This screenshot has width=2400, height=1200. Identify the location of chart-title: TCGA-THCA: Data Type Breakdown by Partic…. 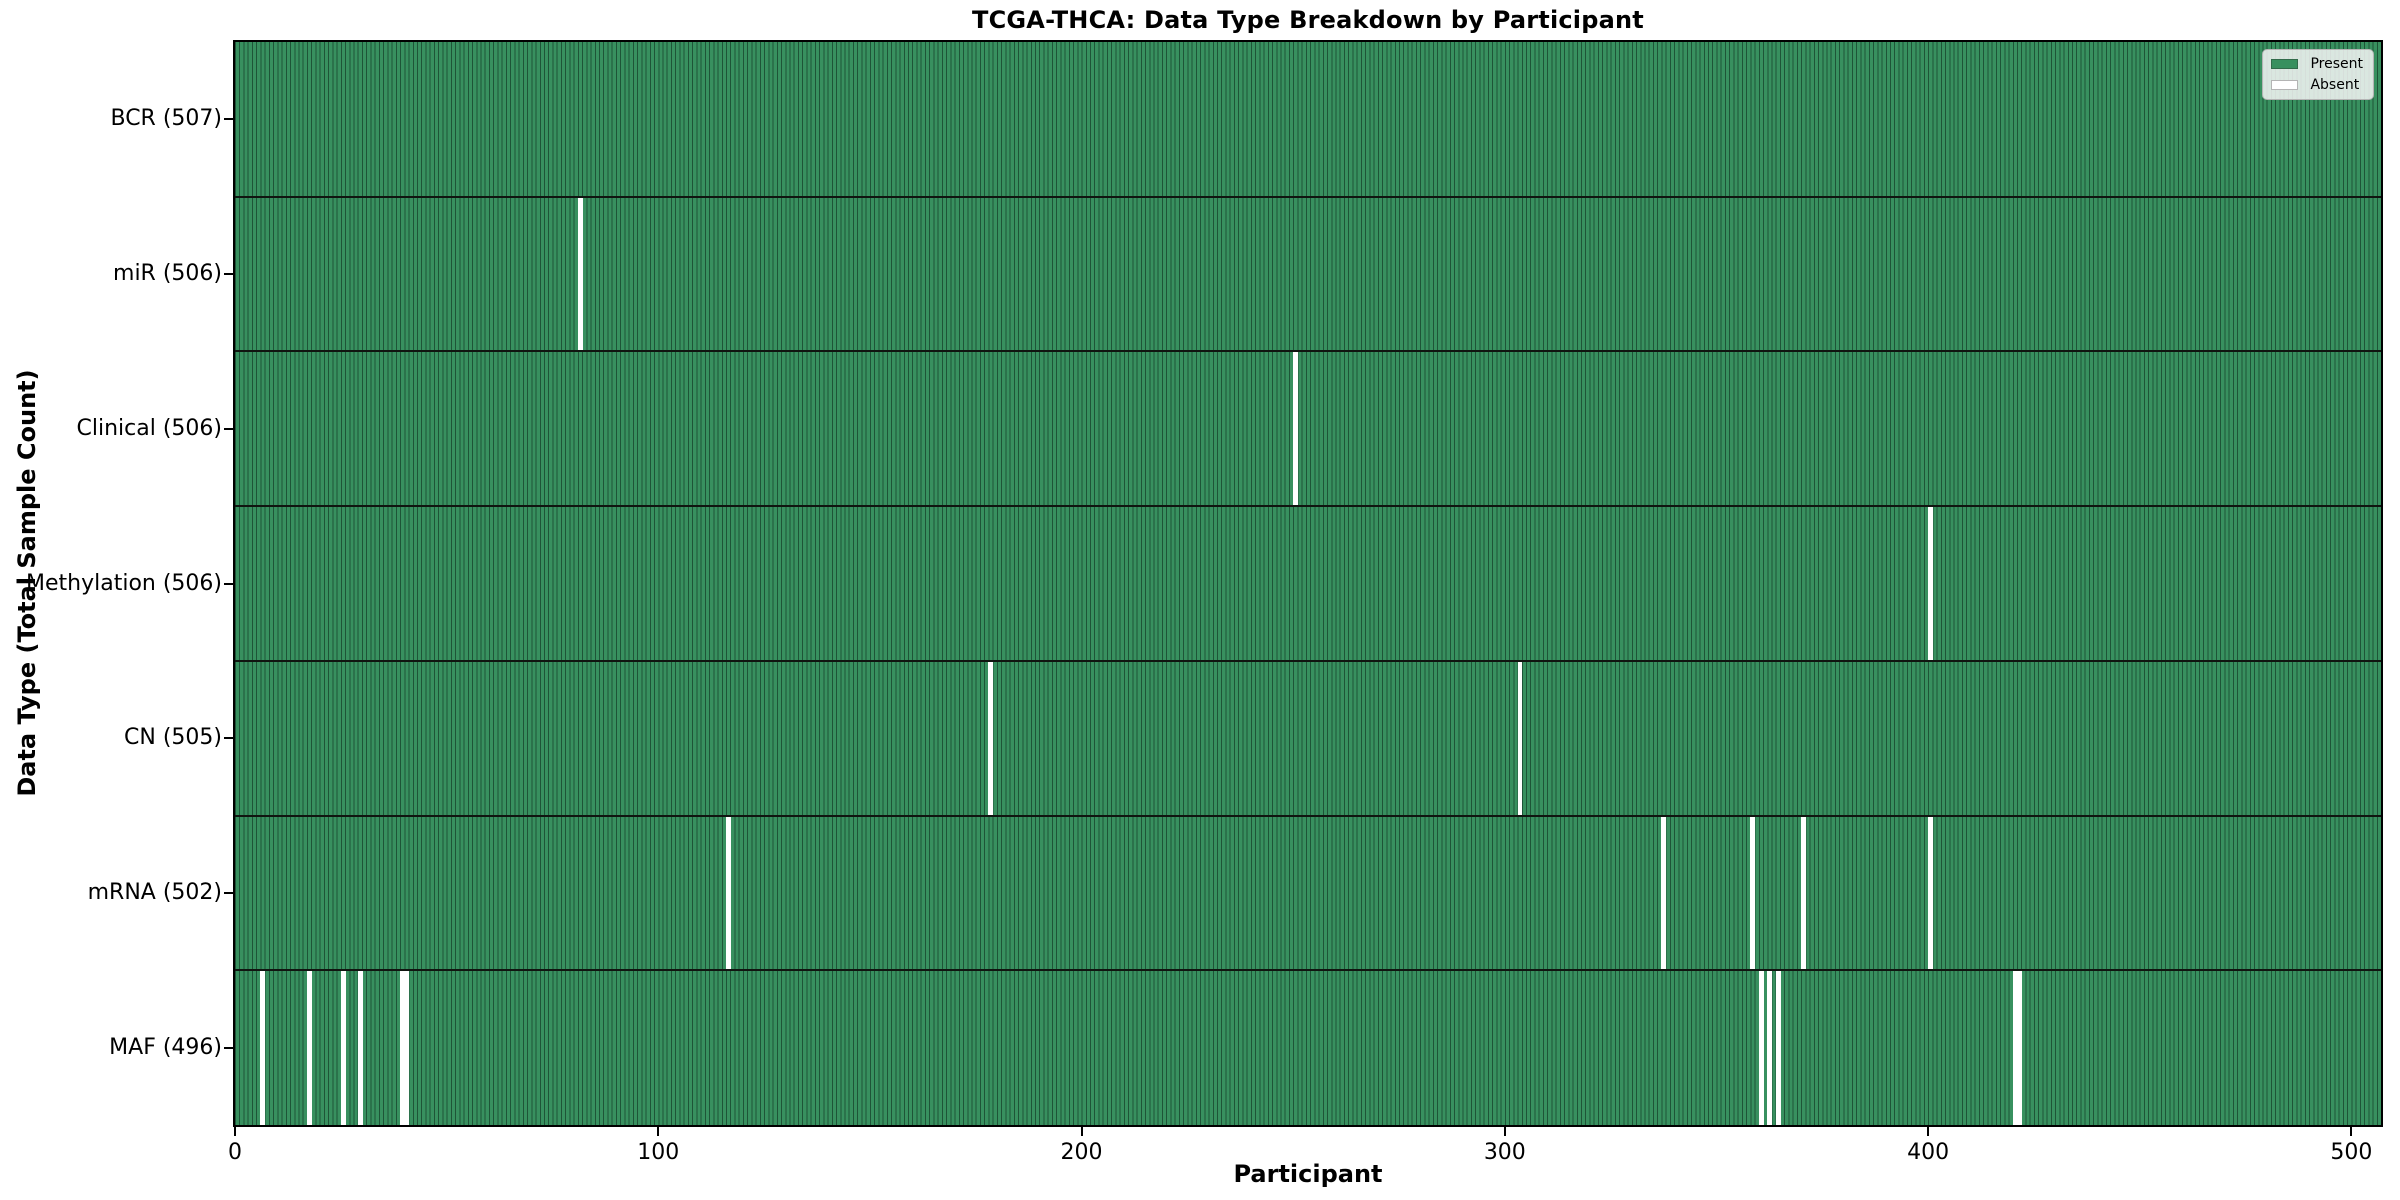
(1308, 20).